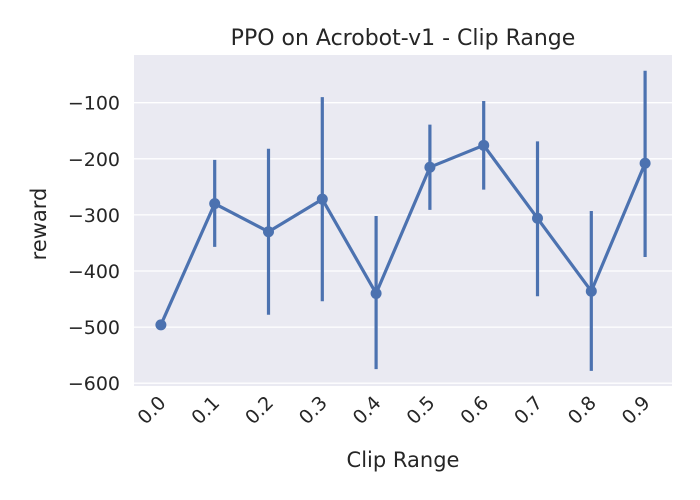 This screenshot has height=500, width=700. I want to click on x-tick-label: 0.6, so click(474, 410).